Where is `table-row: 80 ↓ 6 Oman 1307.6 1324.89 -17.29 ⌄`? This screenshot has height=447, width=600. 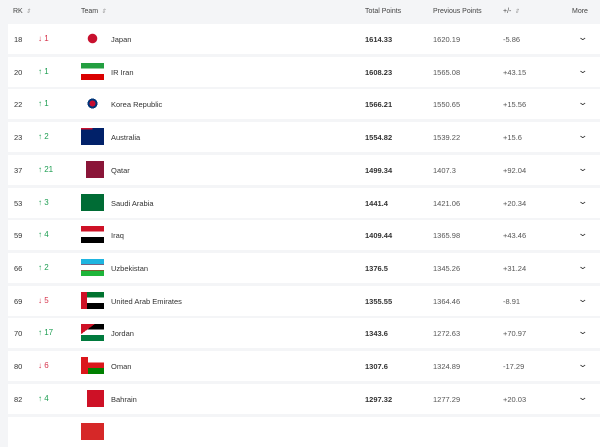
table-row: 80 ↓ 6 Oman 1307.6 1324.89 -17.29 ⌄ is located at coordinates (304, 366).